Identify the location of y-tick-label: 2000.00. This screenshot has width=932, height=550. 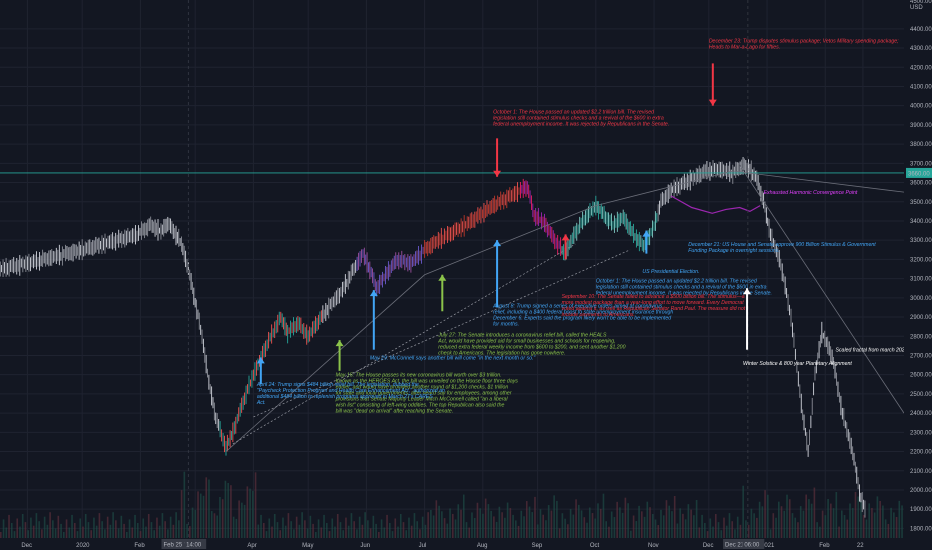
(921, 491).